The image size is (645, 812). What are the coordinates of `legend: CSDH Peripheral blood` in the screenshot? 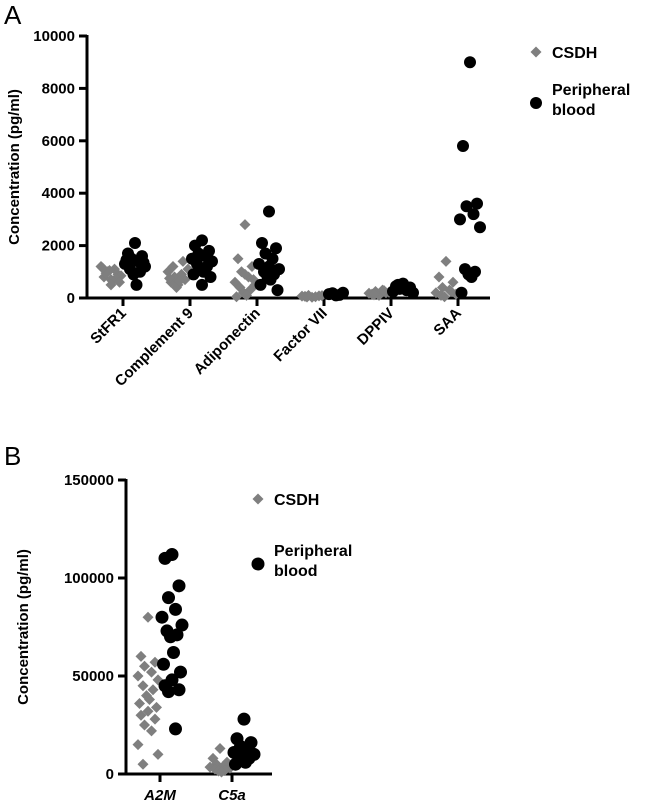 It's located at (580, 82).